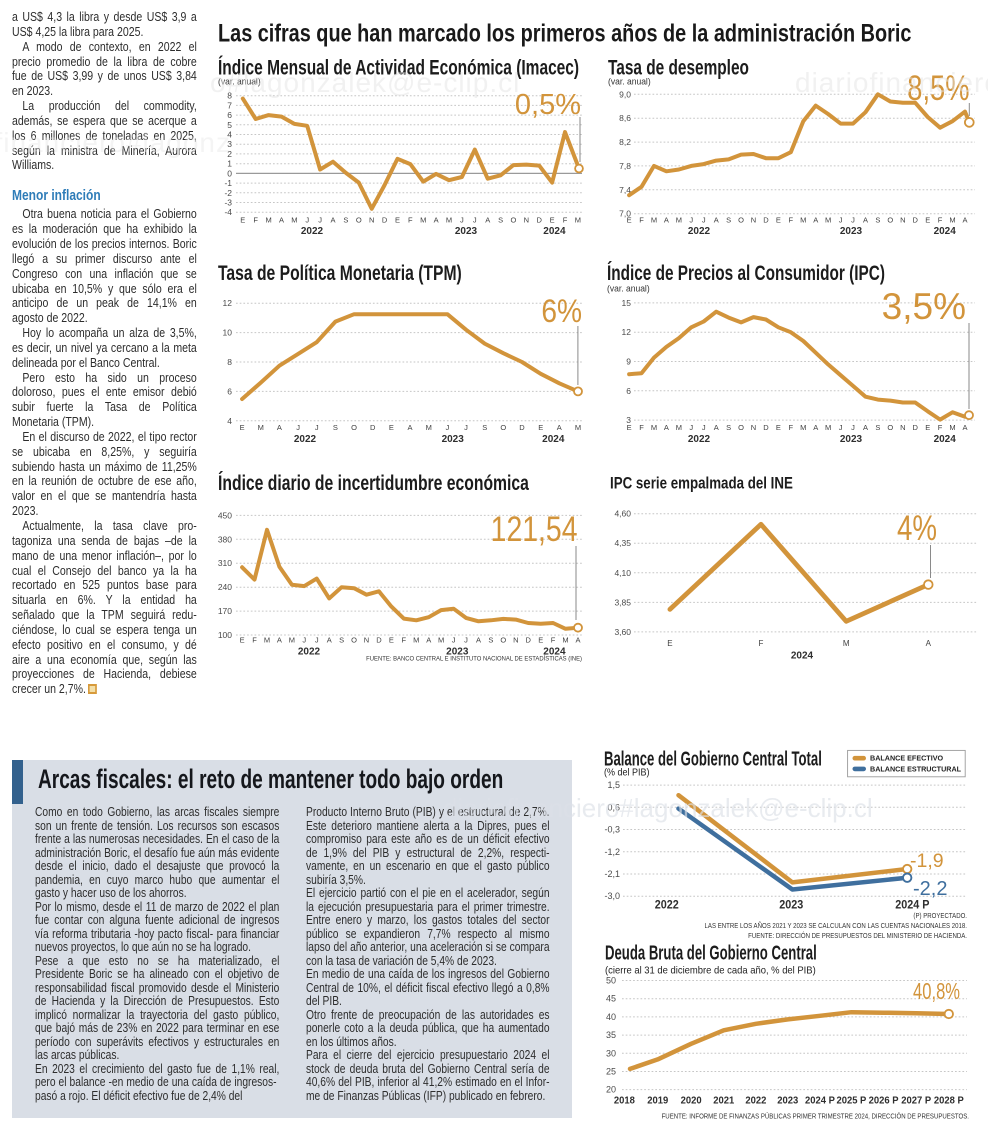  Describe the element at coordinates (612, 852) in the screenshot. I see `svg-text: -1,2` at that location.